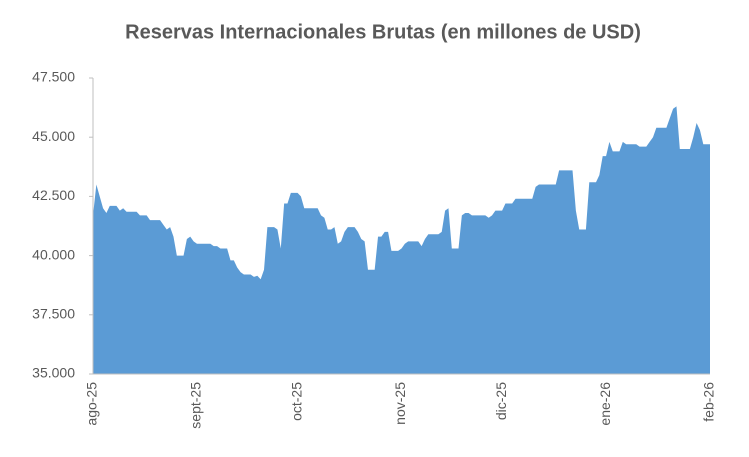 This screenshot has width=749, height=457. Describe the element at coordinates (53, 195) in the screenshot. I see `y-tick-label: 42.500` at that location.